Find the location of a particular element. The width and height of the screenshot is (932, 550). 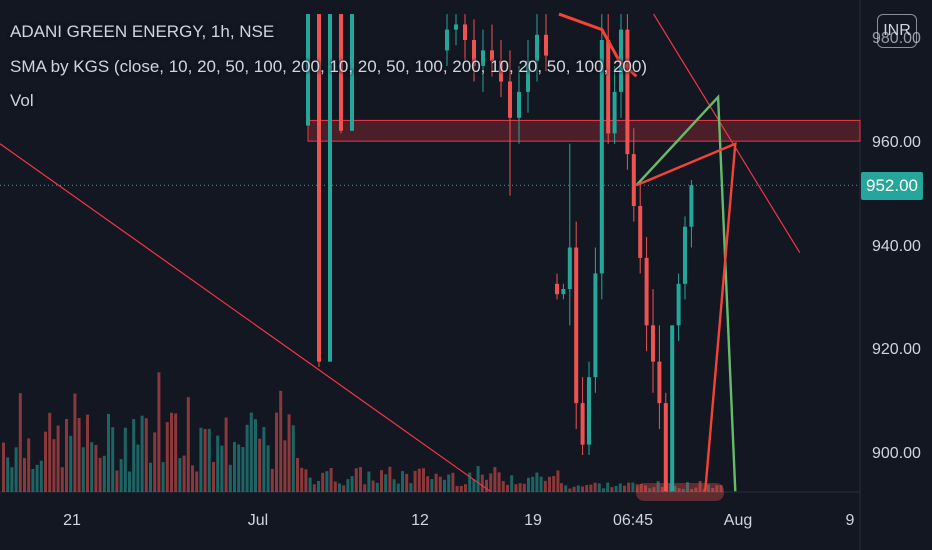

x-tick-label: 12 is located at coordinates (420, 520).